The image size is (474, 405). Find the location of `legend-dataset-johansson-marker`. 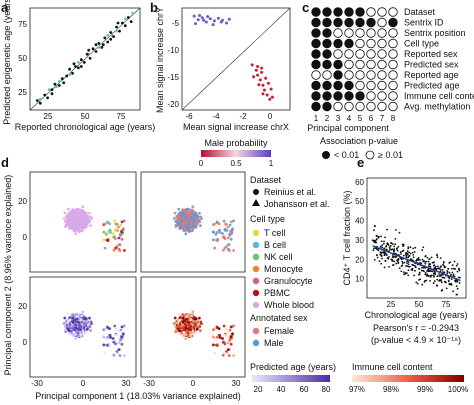

legend-dataset-johansson-marker is located at coordinates (256, 202).